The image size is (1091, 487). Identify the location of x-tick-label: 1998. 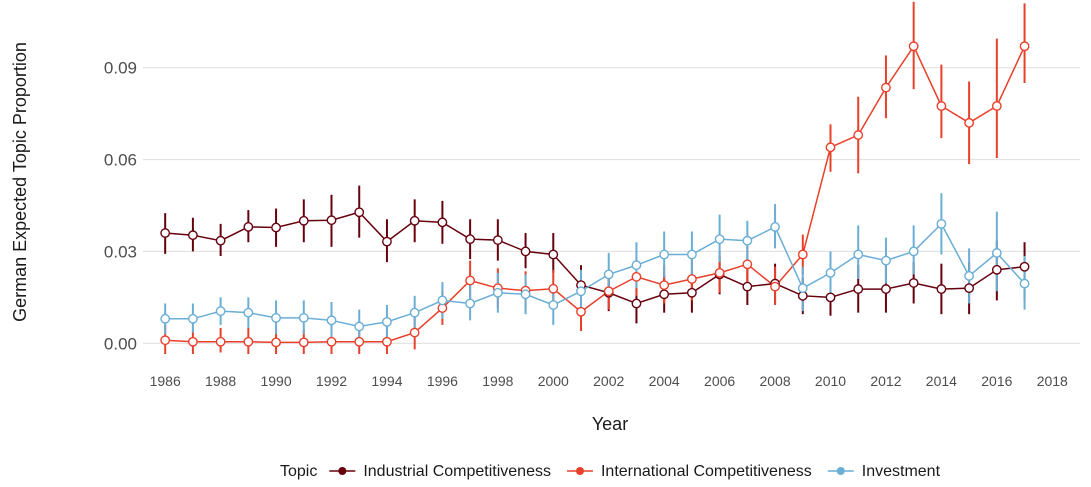
(497, 381).